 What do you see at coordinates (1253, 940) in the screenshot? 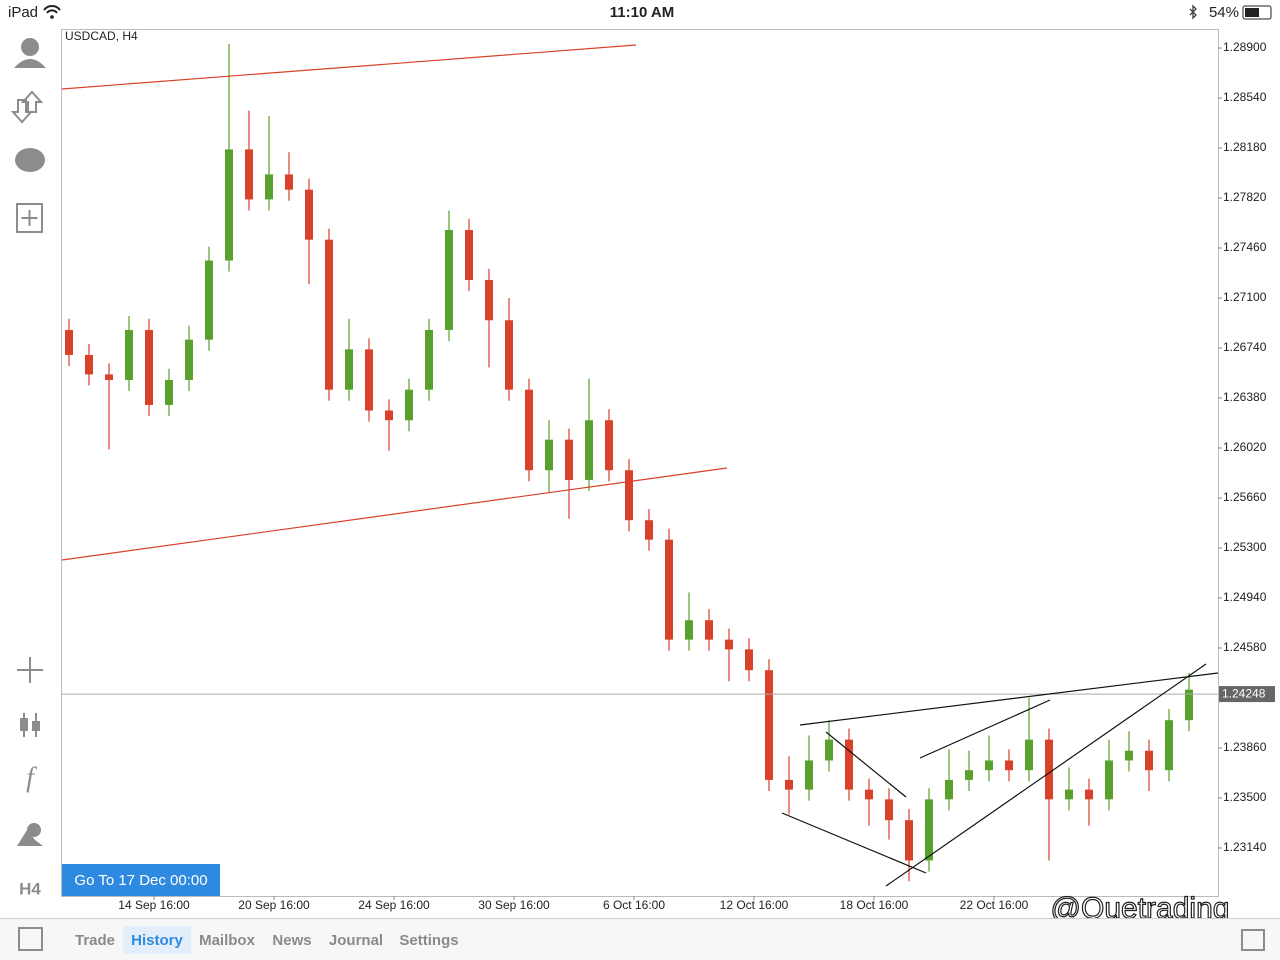
I see `layout-icon` at bounding box center [1253, 940].